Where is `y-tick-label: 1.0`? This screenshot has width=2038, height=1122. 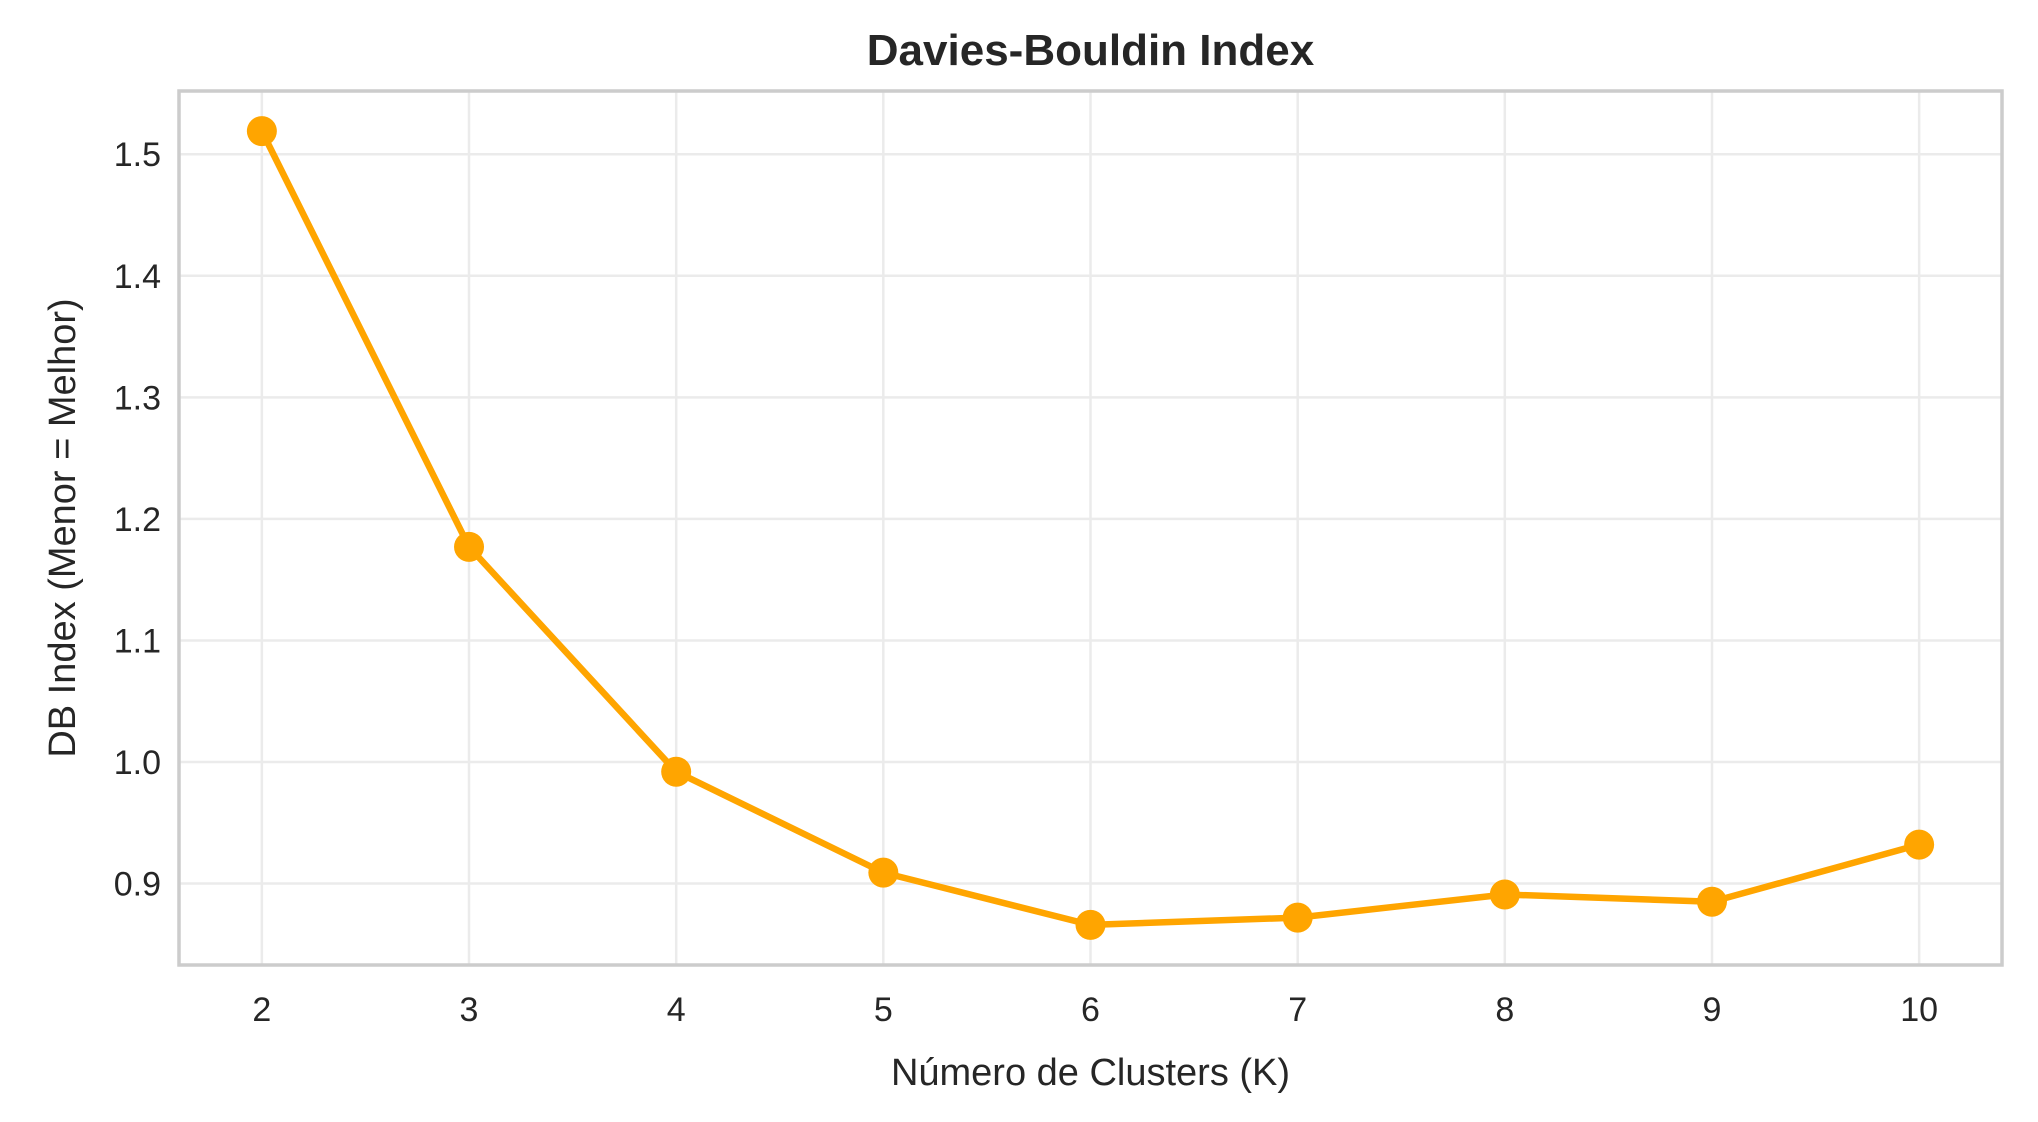
y-tick-label: 1.0 is located at coordinates (137, 763).